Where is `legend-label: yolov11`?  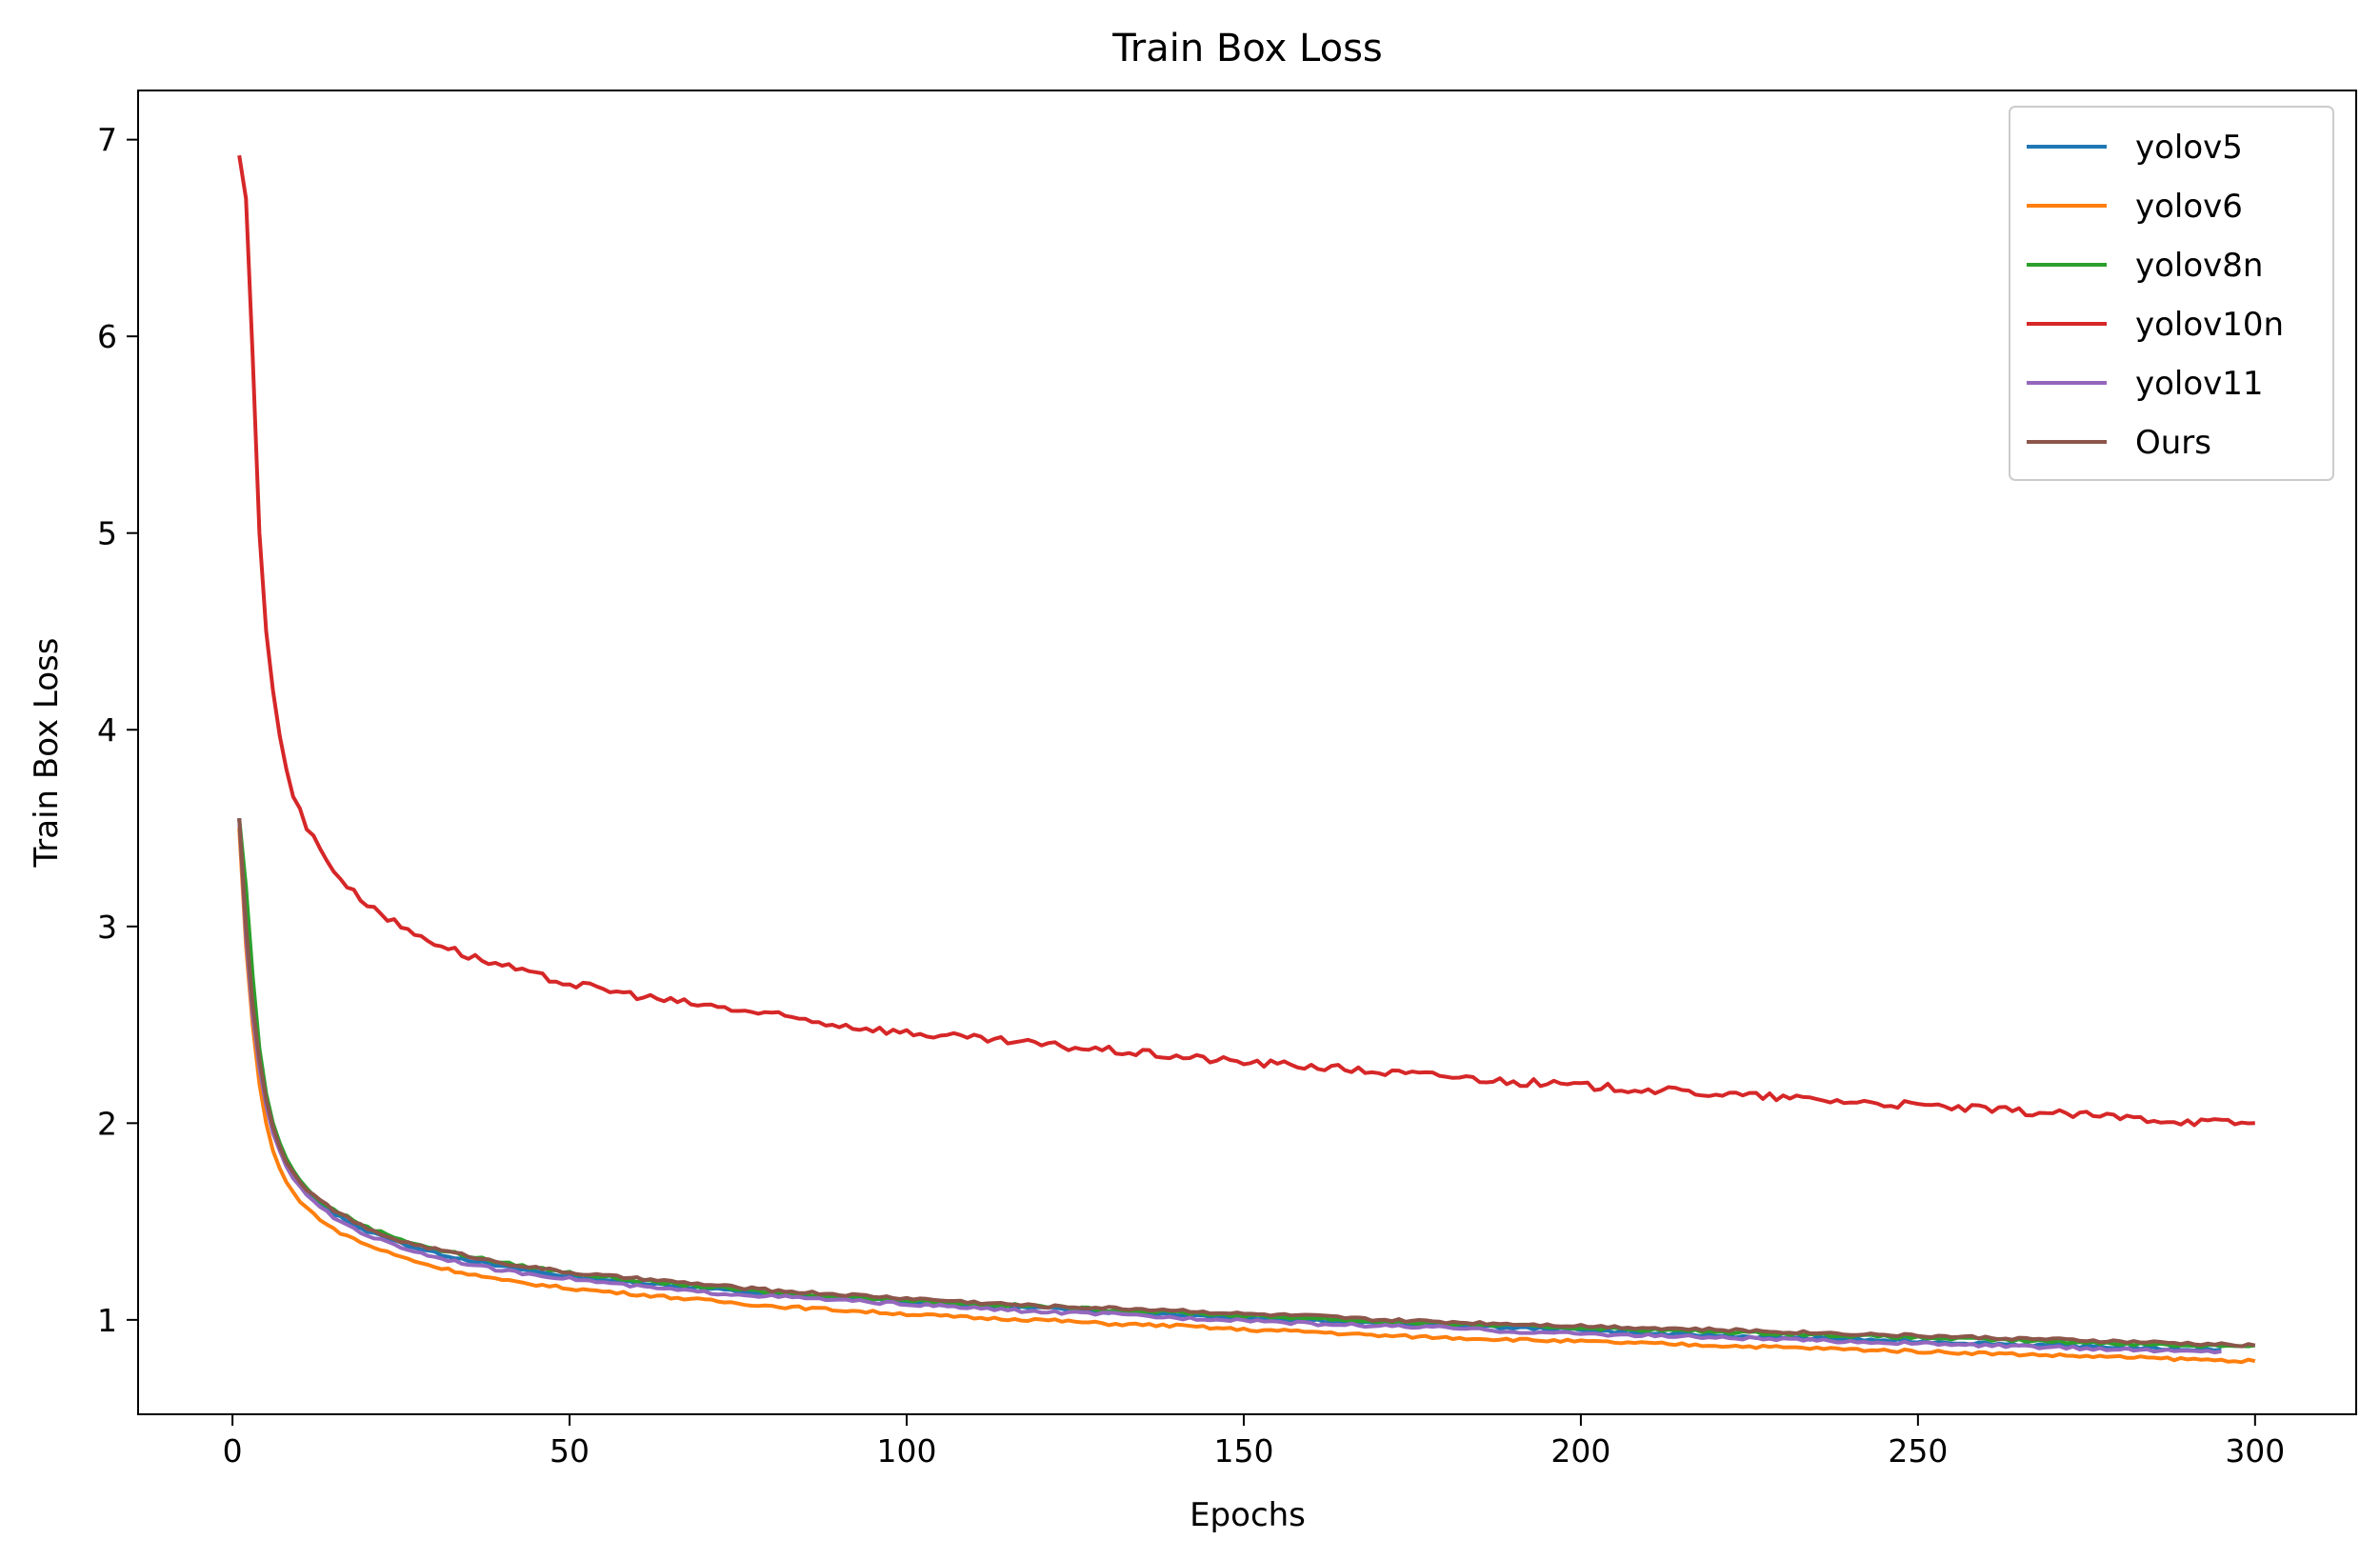 legend-label: yolov11 is located at coordinates (2199, 384).